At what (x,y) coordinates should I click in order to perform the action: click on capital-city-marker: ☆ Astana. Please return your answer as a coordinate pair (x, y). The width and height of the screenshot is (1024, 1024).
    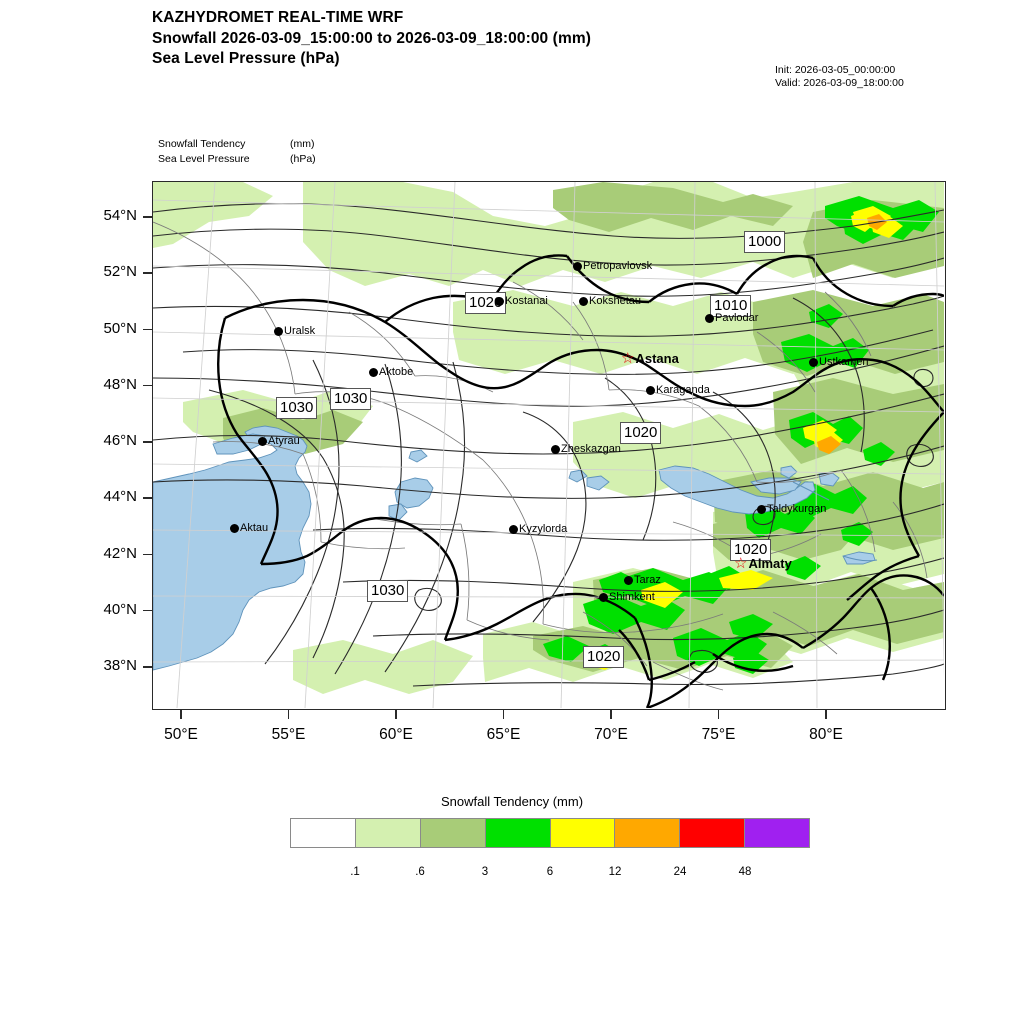
    Looking at the image, I should click on (650, 358).